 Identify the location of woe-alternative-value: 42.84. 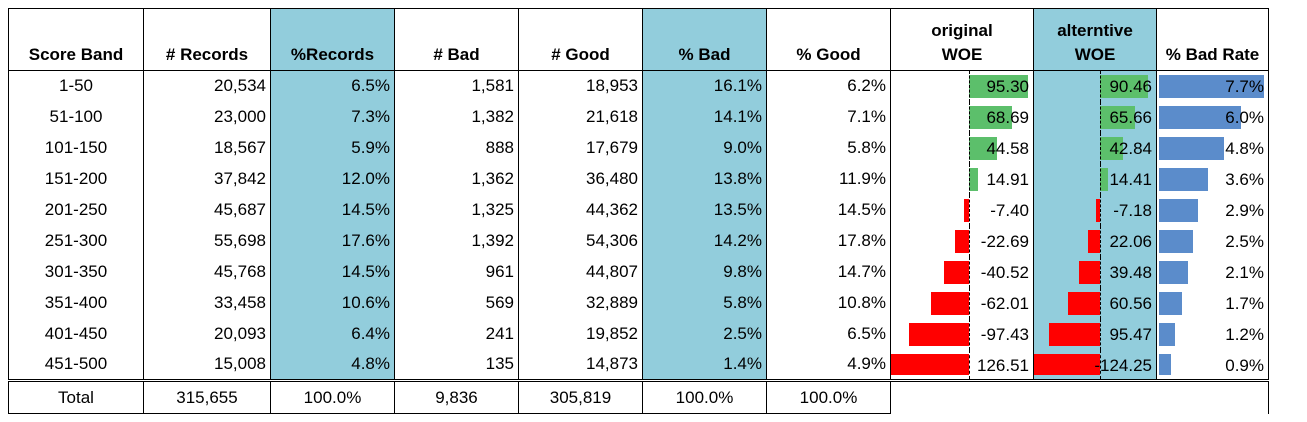
(1130, 148).